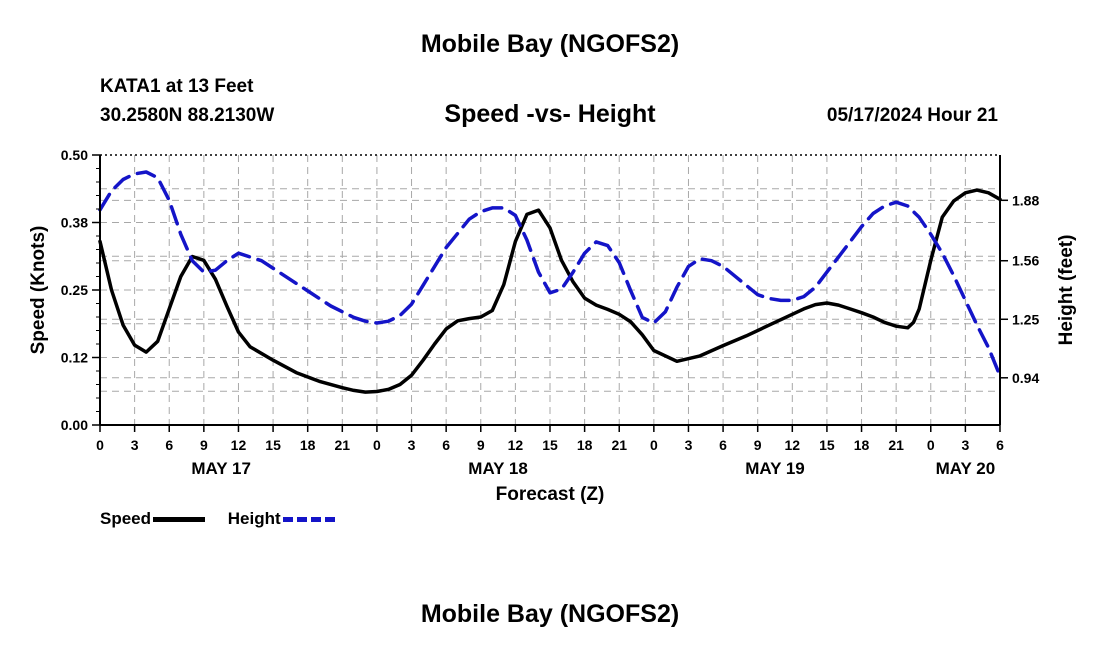 Image resolution: width=1100 pixels, height=650 pixels. Describe the element at coordinates (1025, 378) in the screenshot. I see `y-right-tick-label: 0.94` at that location.